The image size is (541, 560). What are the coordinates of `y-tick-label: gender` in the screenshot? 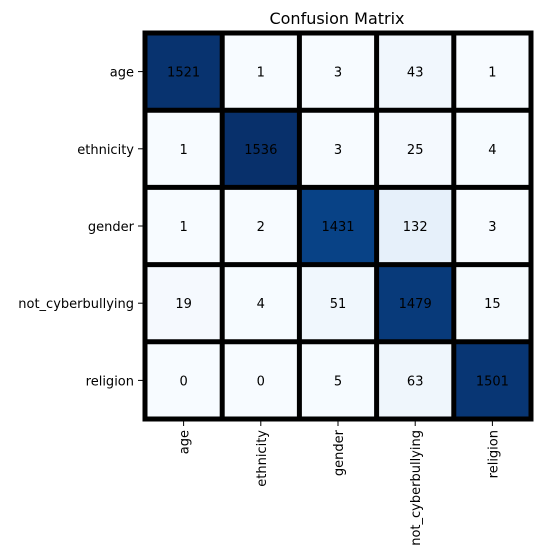 It's located at (111, 227).